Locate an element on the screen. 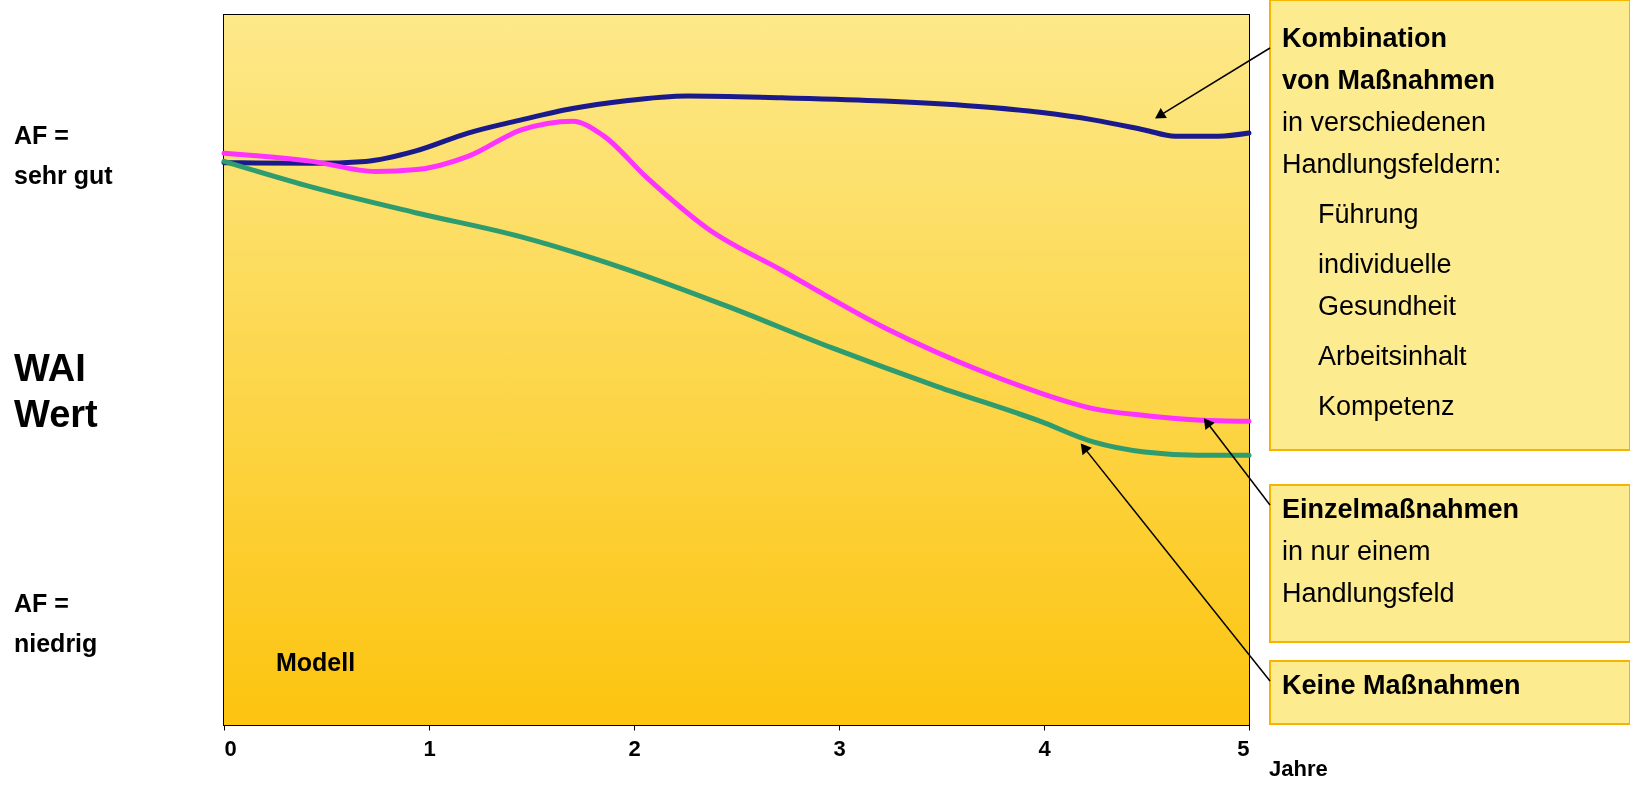 Image resolution: width=1630 pixels, height=789 pixels. annotation: Einzelmaßnahmen is located at coordinates (1401, 509).